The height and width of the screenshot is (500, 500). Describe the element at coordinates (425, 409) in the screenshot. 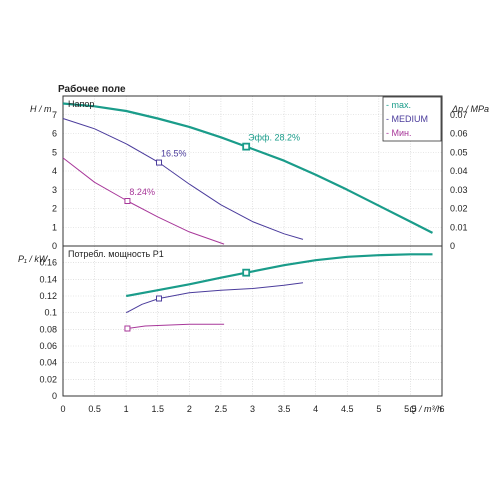

I see `x-axis-label: Q / m³/h` at that location.